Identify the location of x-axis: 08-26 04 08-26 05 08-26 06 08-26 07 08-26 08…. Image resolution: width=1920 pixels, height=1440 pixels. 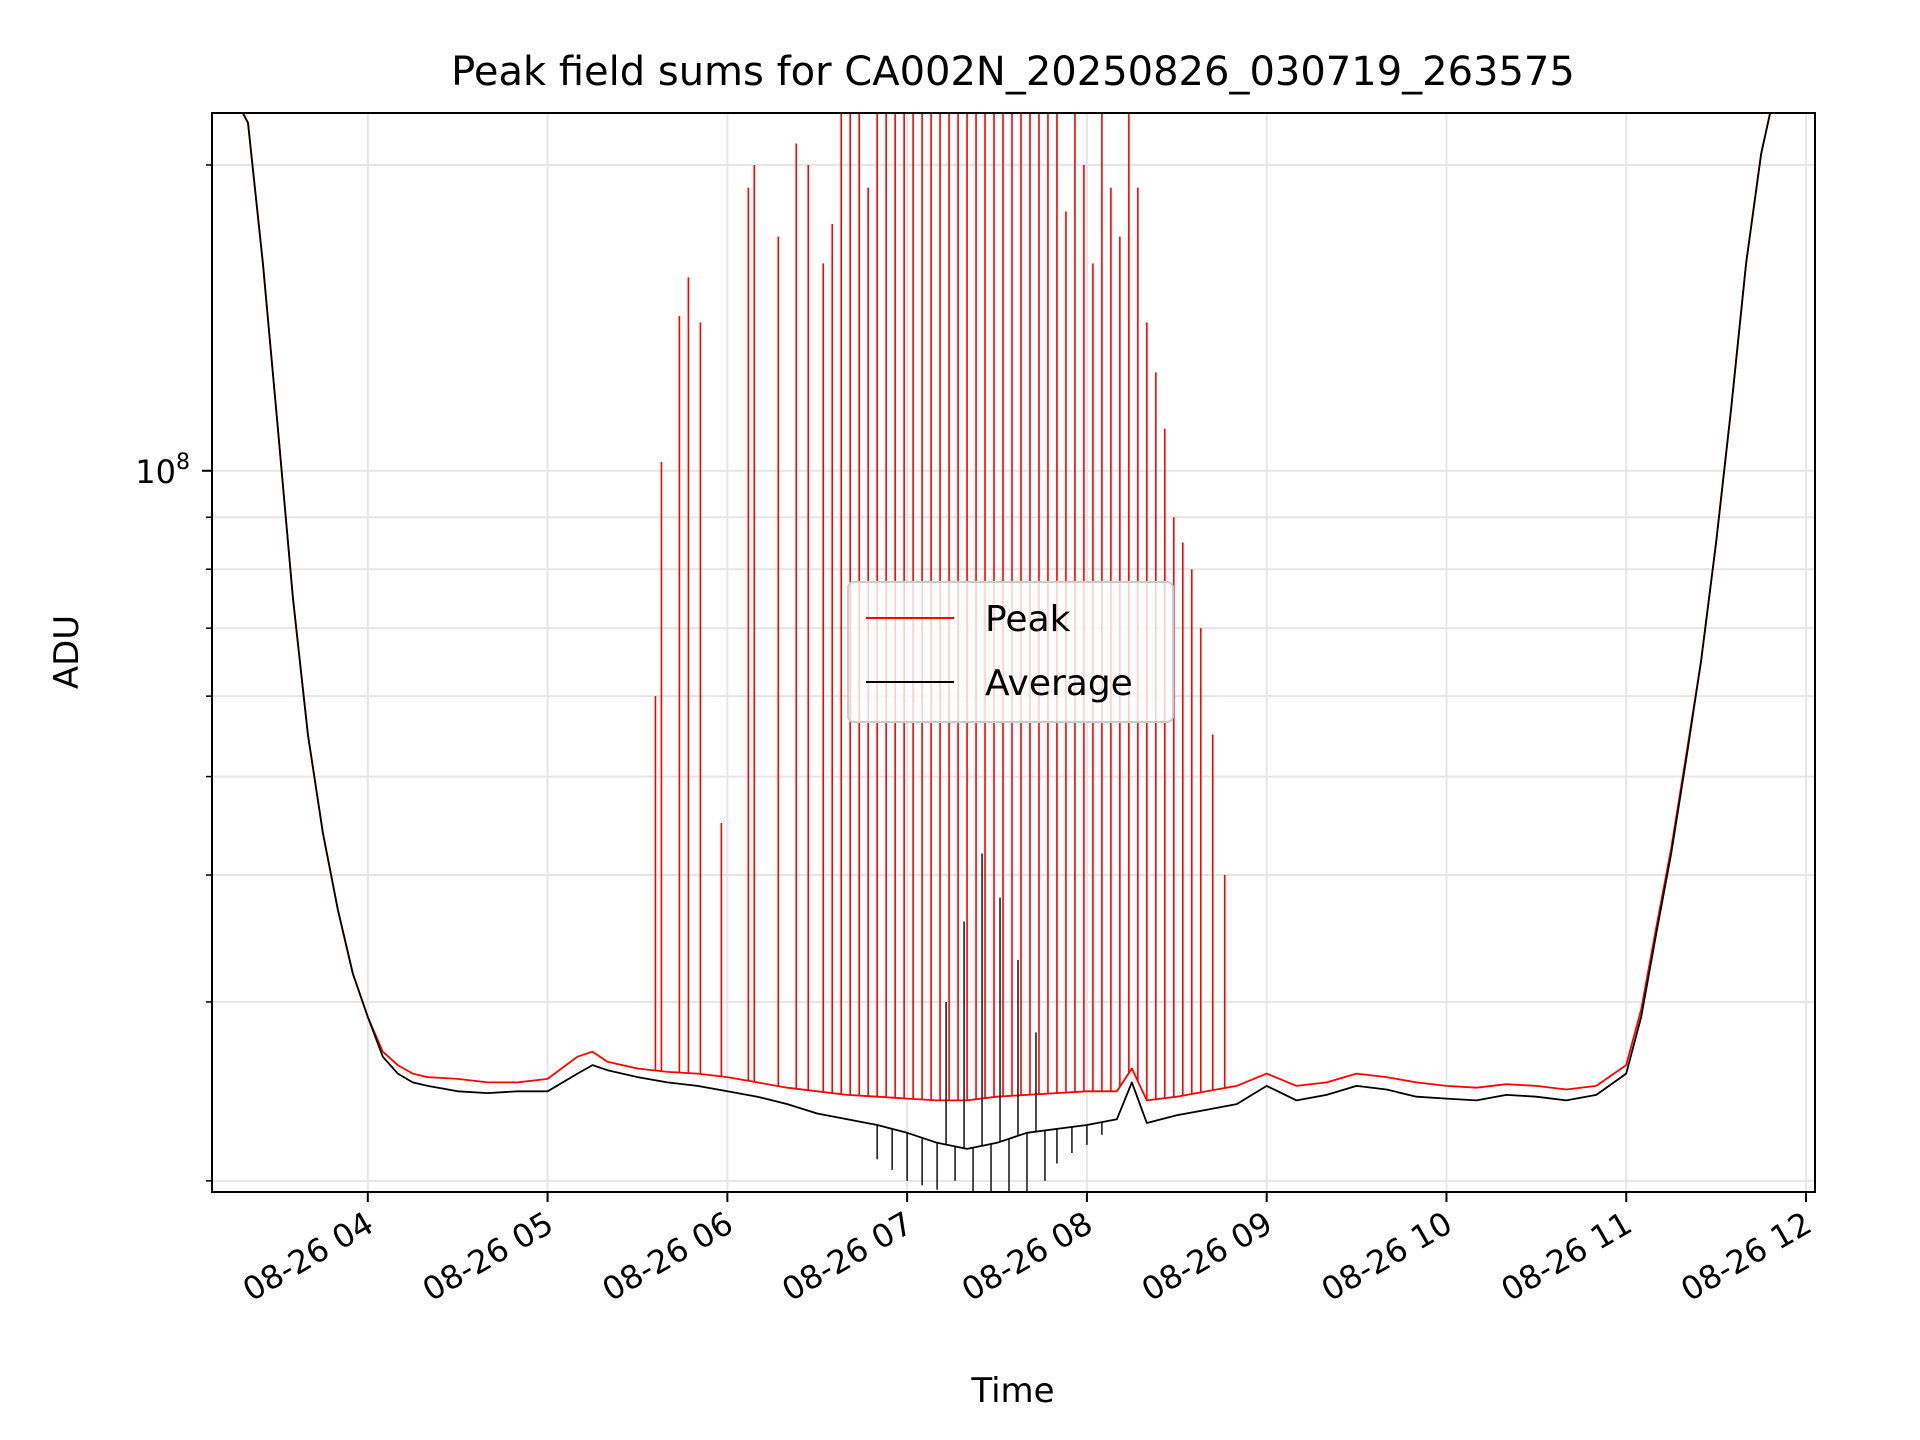
(1027, 1250).